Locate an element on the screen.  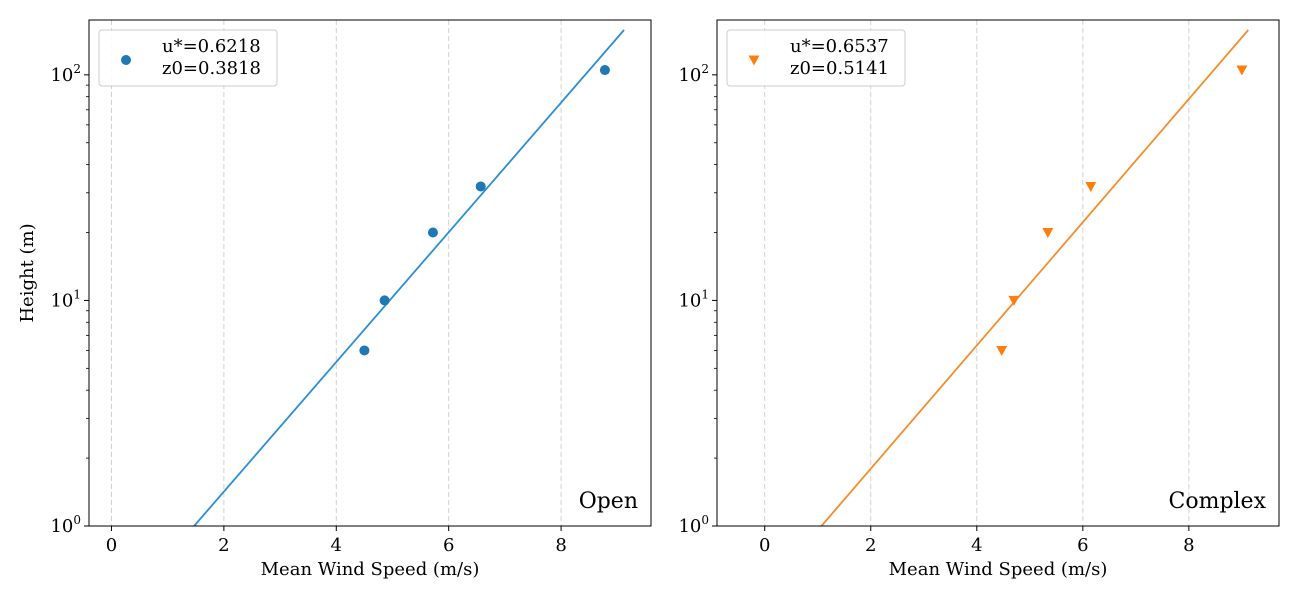
y-axis-label: Height (m) is located at coordinates (27, 272).